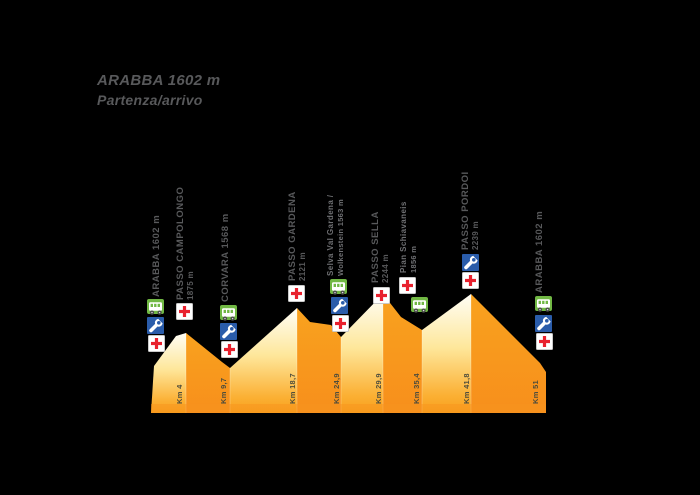 This screenshot has width=700, height=495. I want to click on page-title: ARABBA 1602 m, so click(159, 80).